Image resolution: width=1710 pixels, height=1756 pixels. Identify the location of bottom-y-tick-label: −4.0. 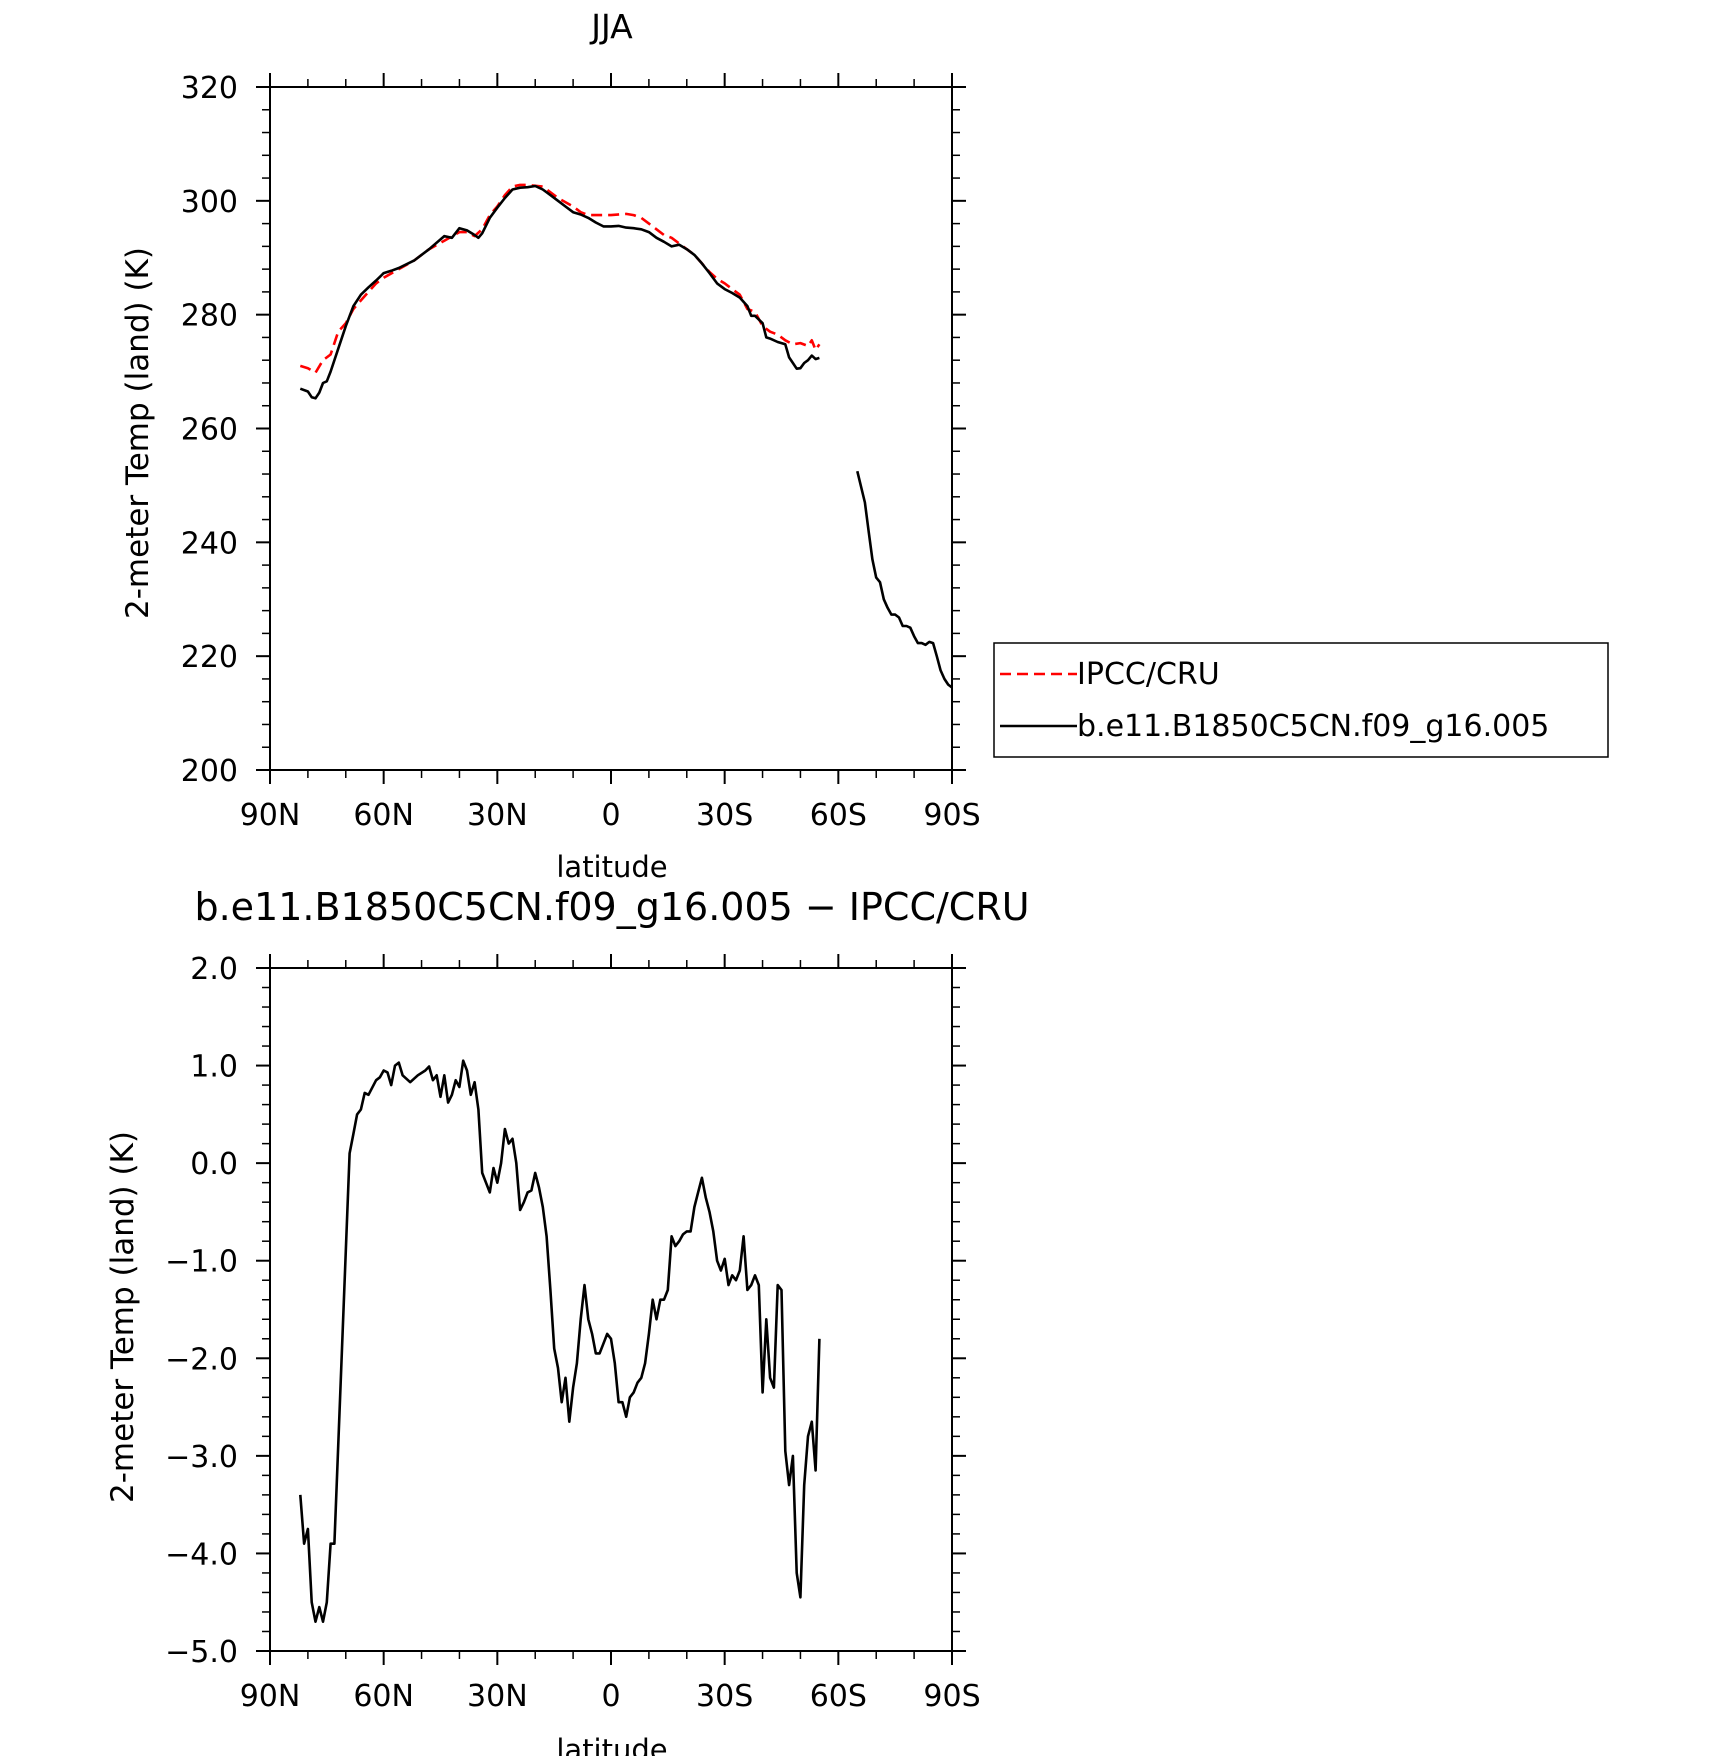
(201, 1554).